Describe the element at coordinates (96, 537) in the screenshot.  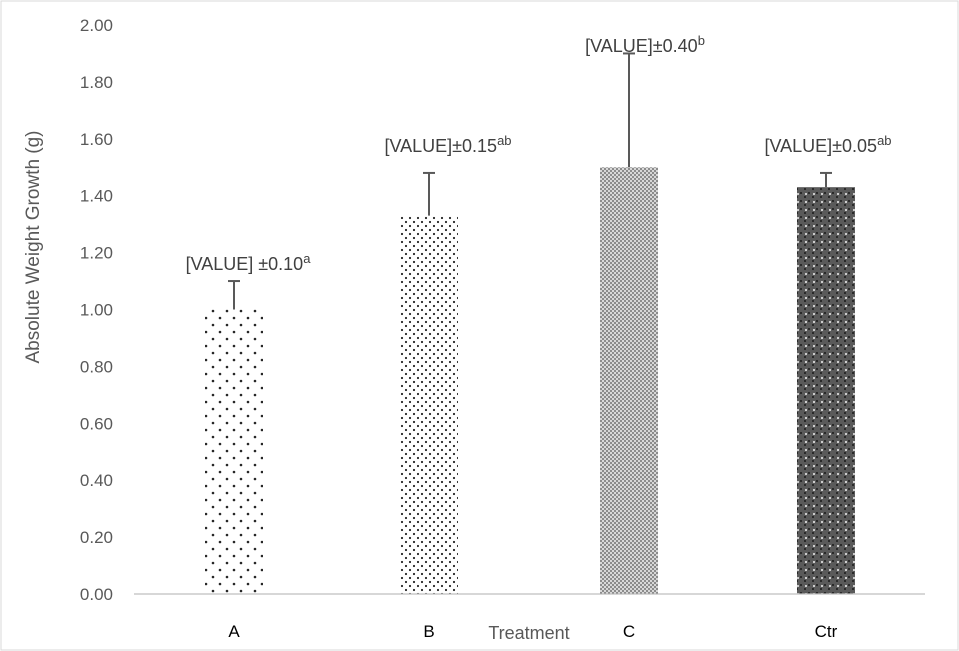
I see `y-tick-label: 0.20` at that location.